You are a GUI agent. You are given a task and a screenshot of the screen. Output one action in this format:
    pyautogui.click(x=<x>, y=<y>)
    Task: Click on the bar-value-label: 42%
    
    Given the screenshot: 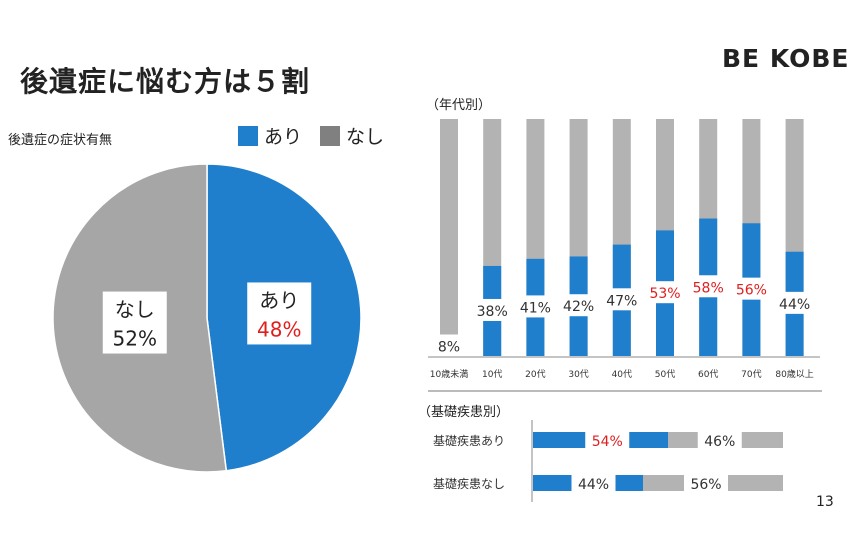 What is the action you would take?
    pyautogui.click(x=578, y=307)
    